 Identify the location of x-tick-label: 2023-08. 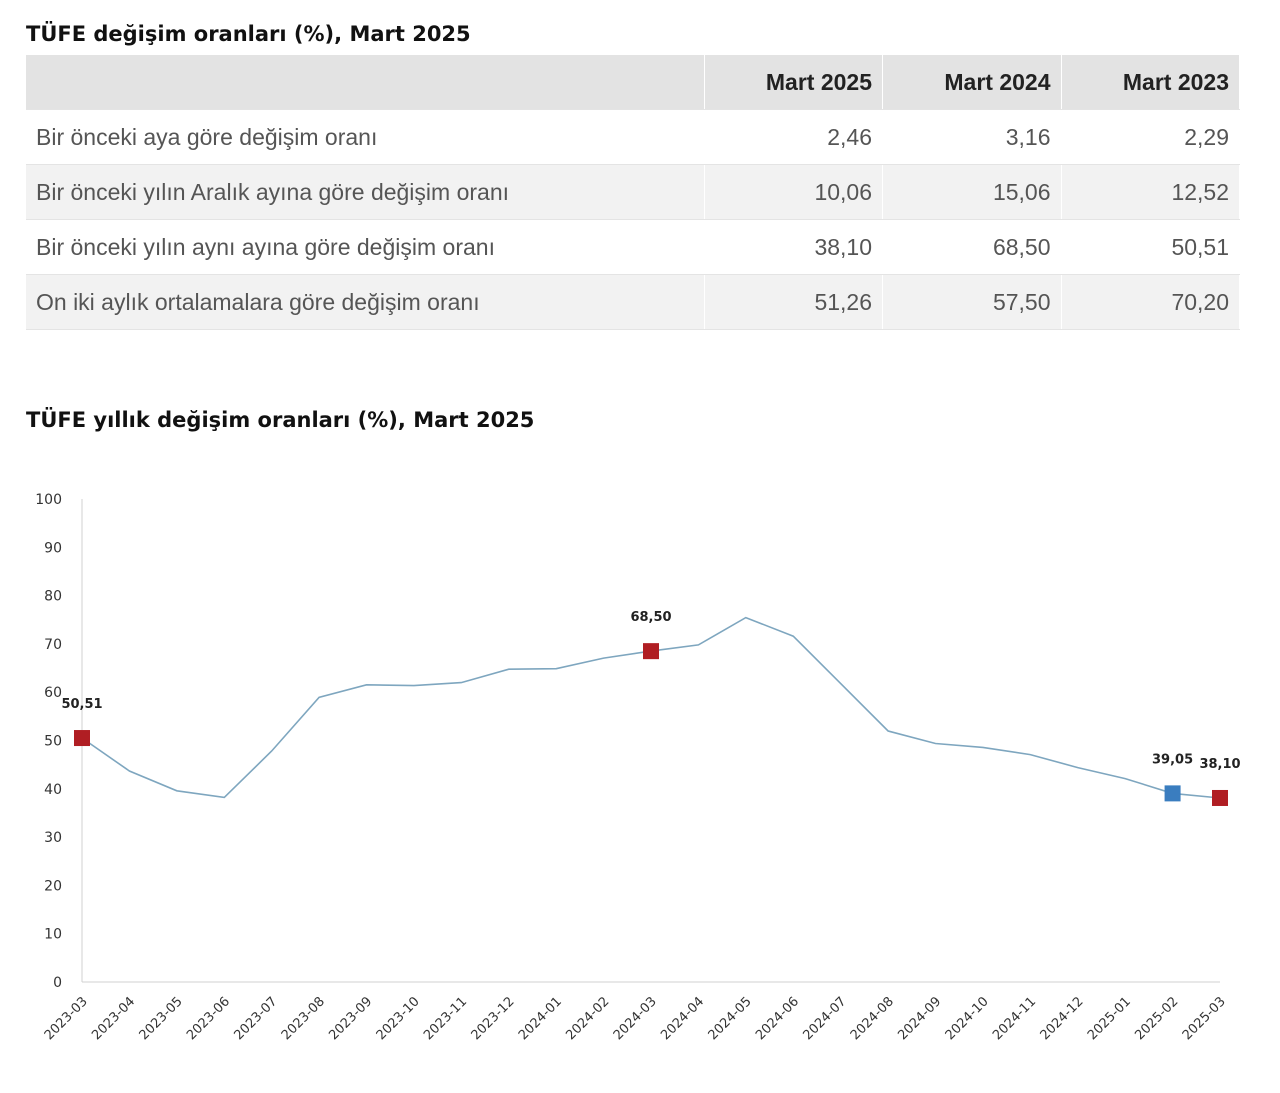
(303, 1018).